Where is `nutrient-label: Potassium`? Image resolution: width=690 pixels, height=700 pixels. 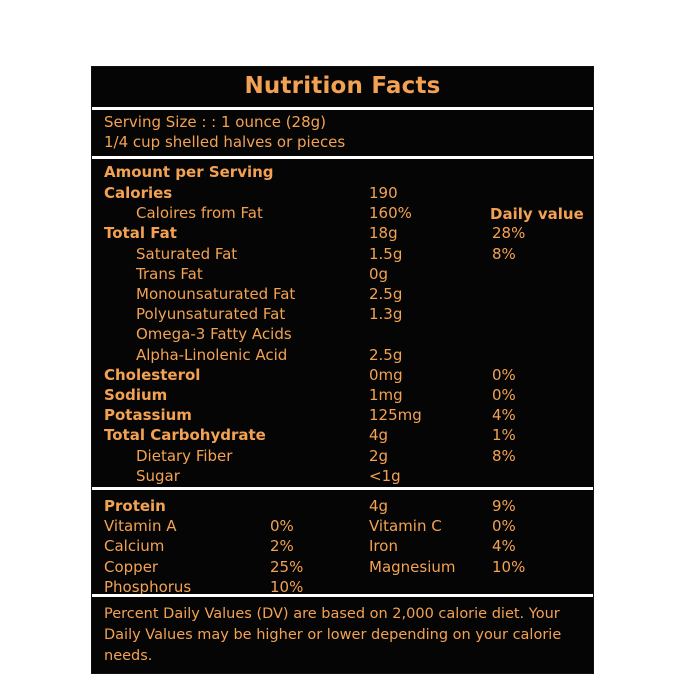 nutrient-label: Potassium is located at coordinates (148, 415).